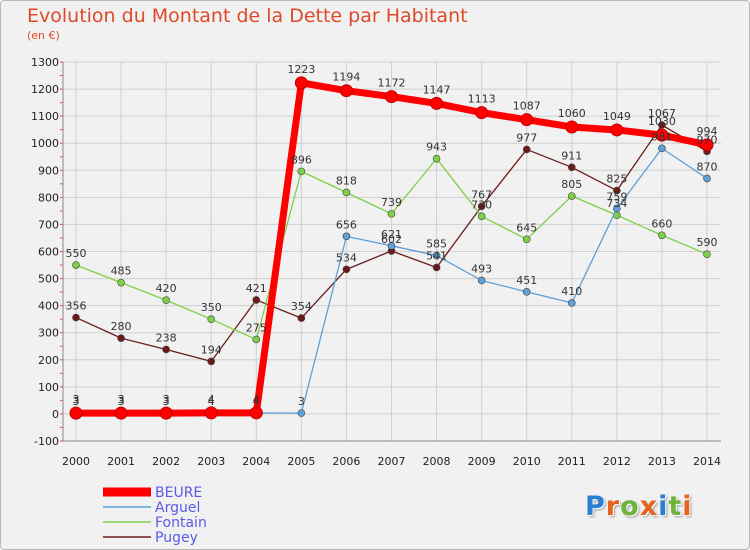 This screenshot has height=550, width=750. Describe the element at coordinates (571, 184) in the screenshot. I see `data-label-fontain: 805` at that location.